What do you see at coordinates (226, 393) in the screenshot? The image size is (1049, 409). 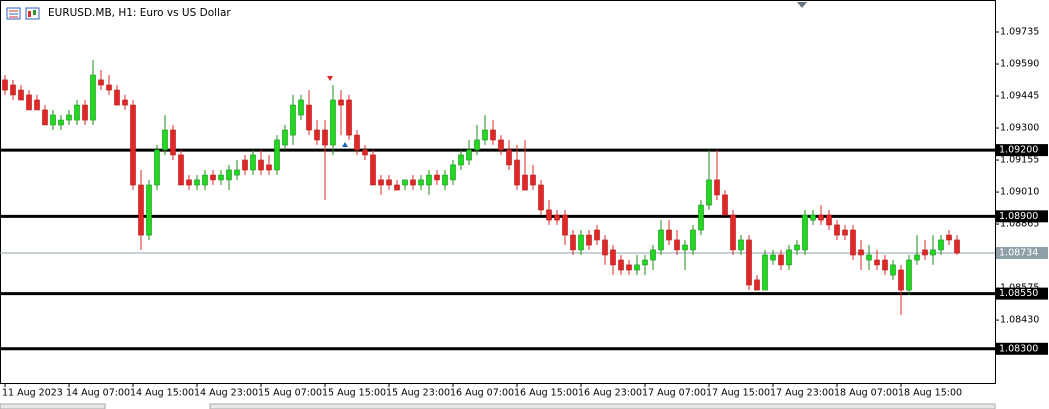 I see `x-tick-label: 14 Aug 23:00` at bounding box center [226, 393].